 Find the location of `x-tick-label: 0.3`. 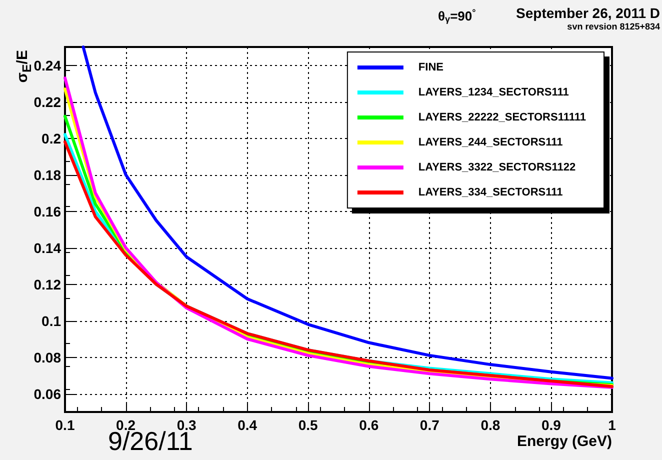

x-tick-label: 0.3 is located at coordinates (186, 425).